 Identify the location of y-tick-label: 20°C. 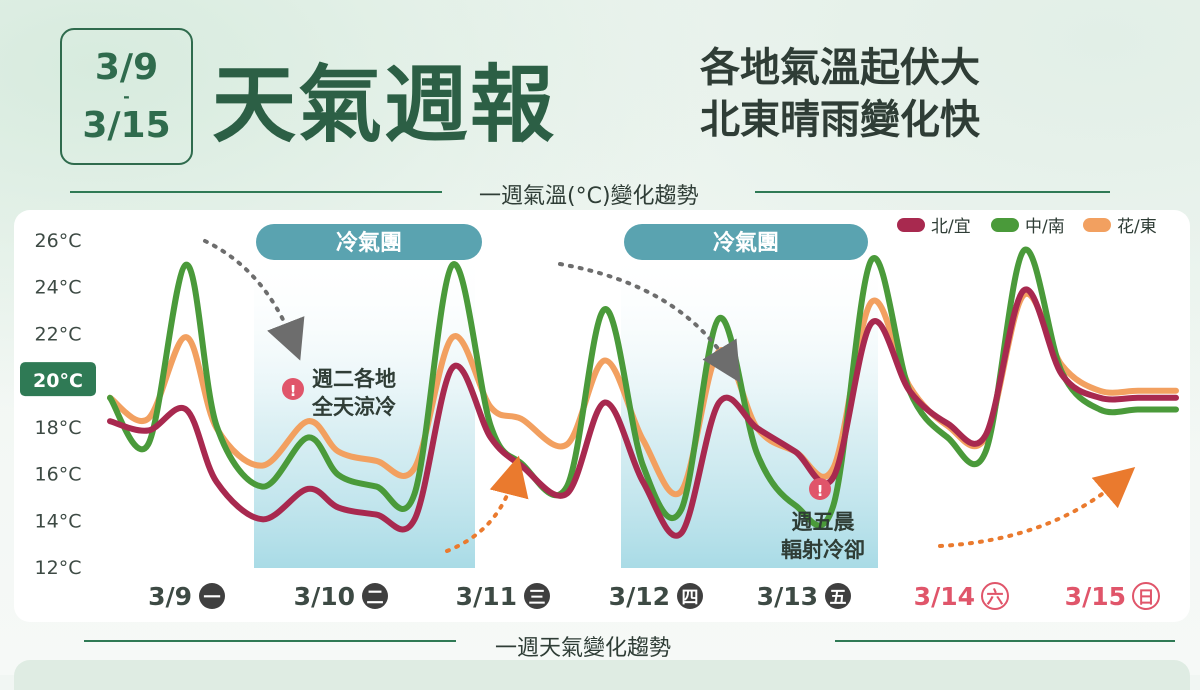
(58, 381).